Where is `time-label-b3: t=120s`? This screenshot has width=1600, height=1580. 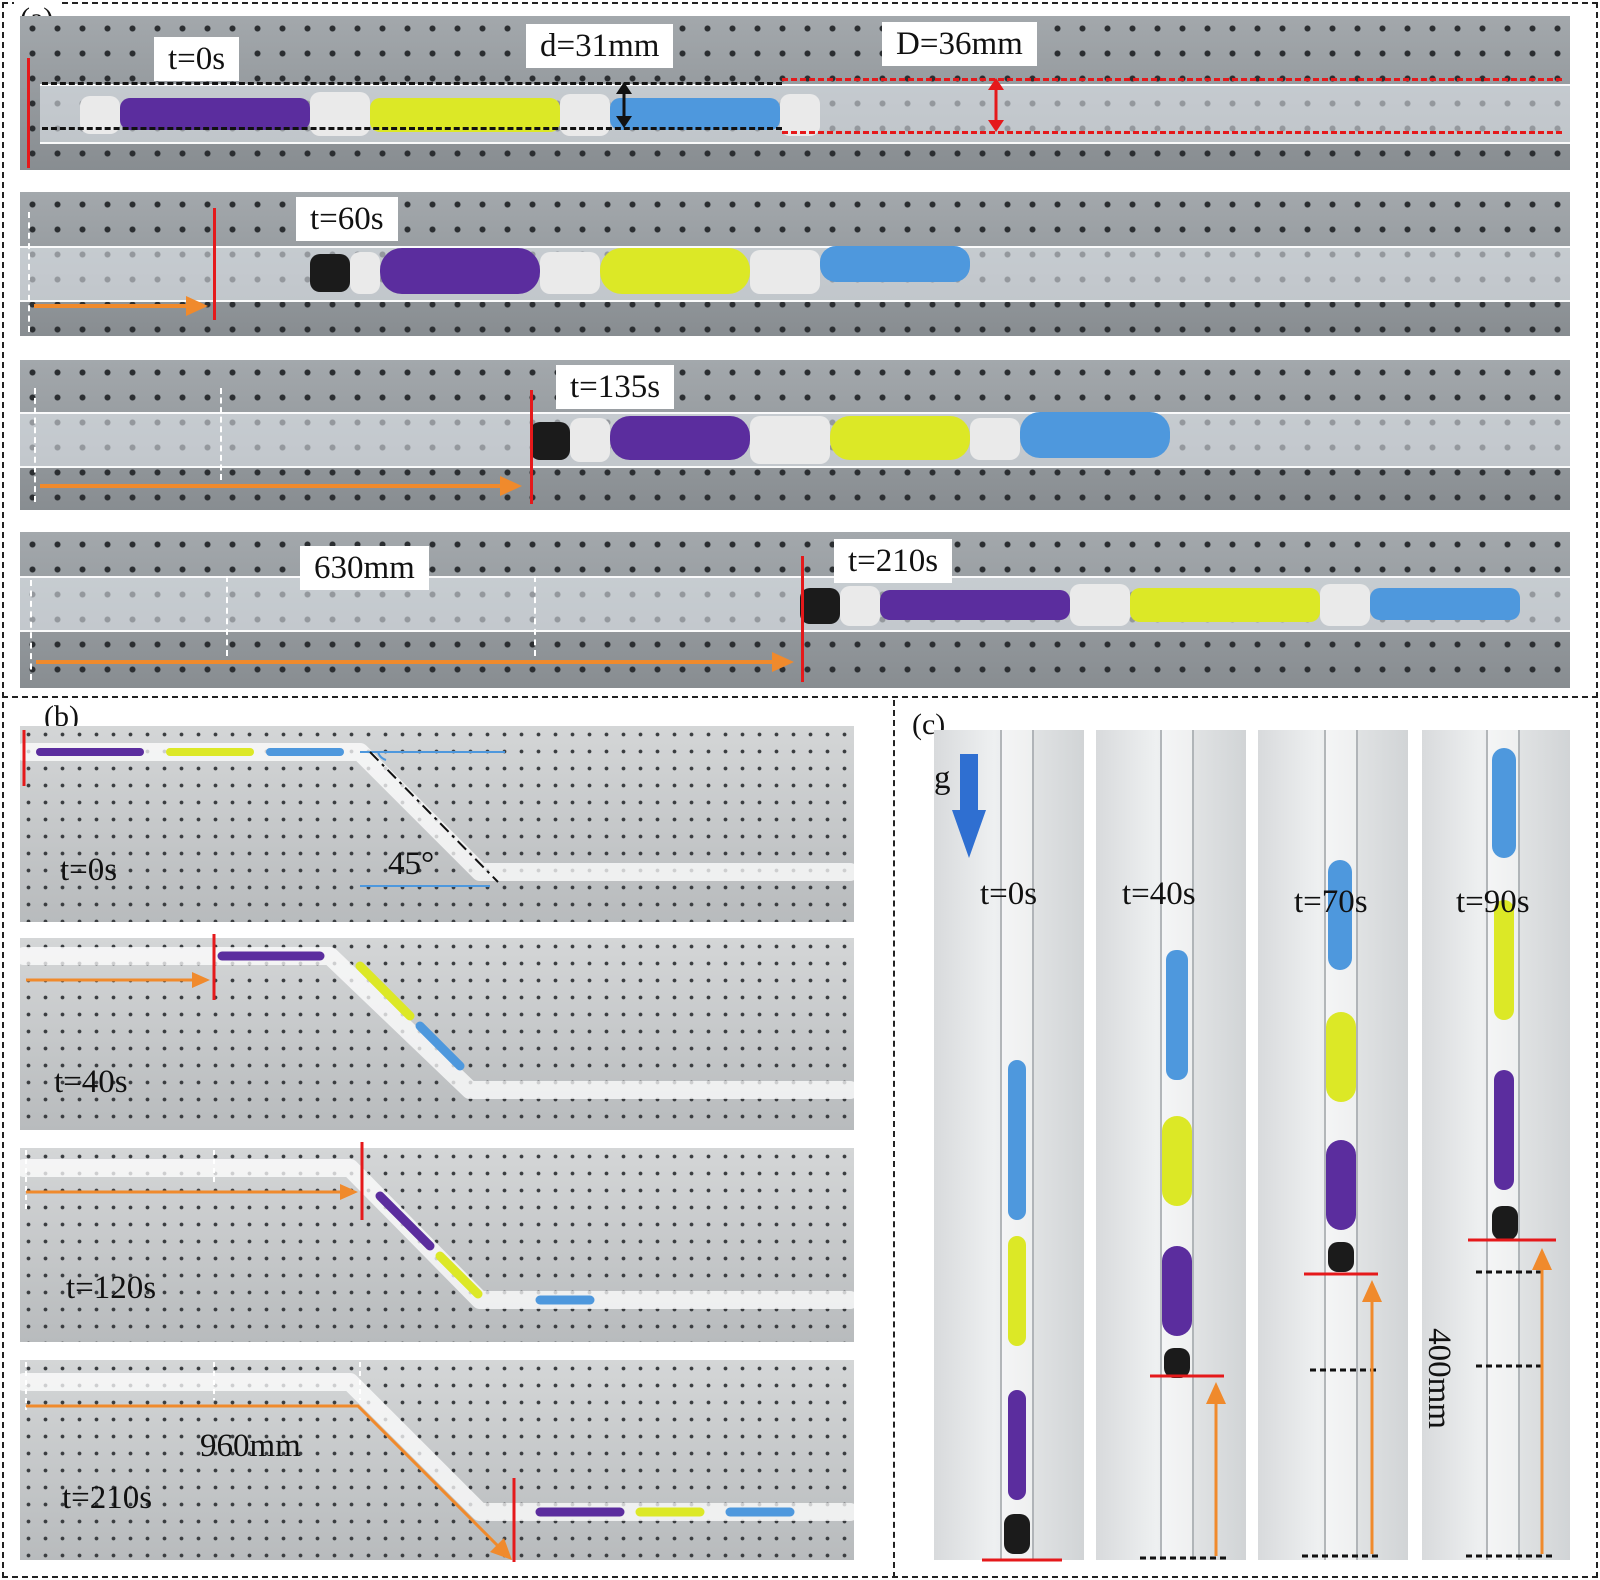 time-label-b3: t=120s is located at coordinates (111, 1288).